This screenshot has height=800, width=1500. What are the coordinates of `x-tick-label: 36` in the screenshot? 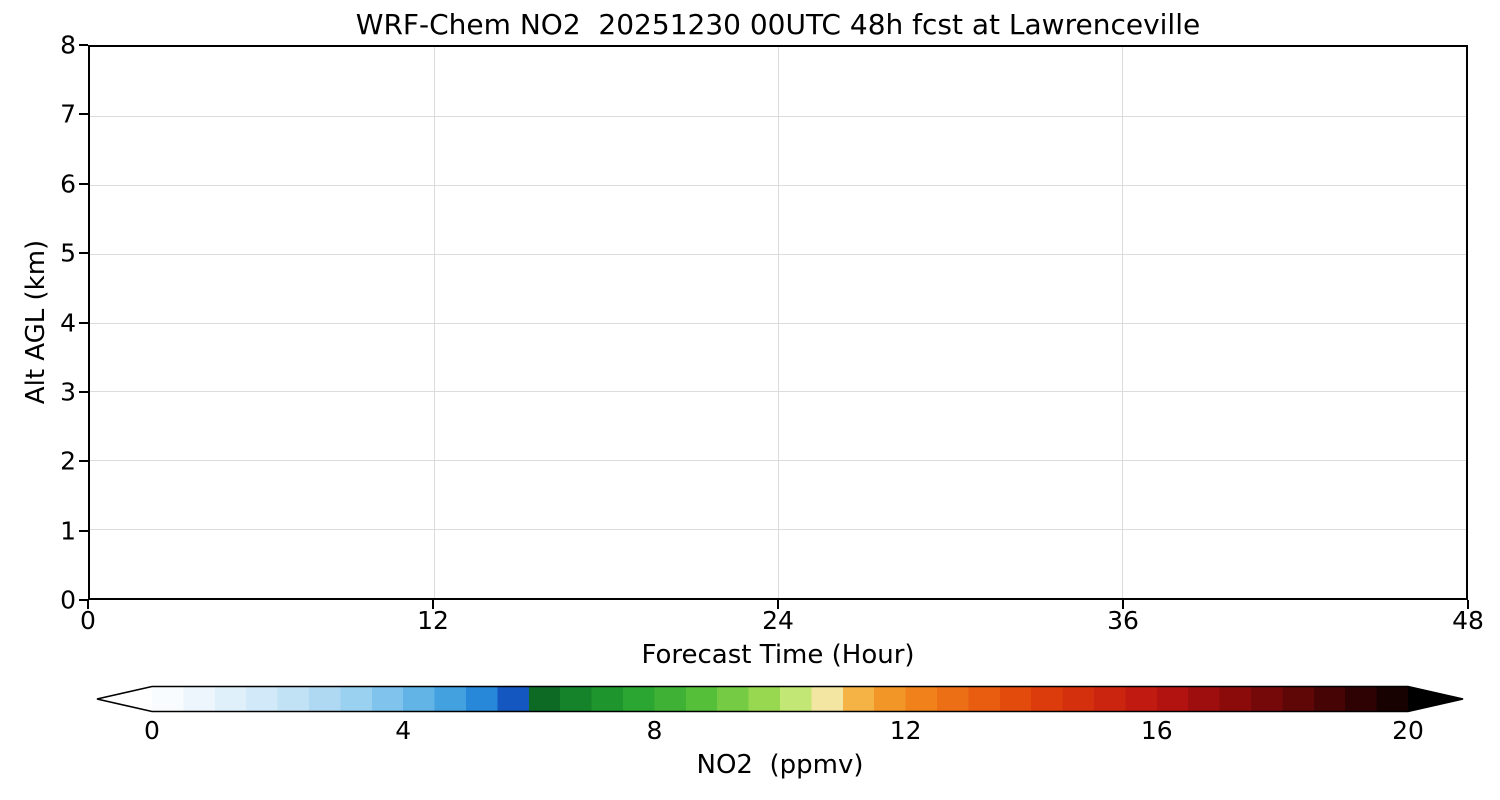 It's located at (1123, 620).